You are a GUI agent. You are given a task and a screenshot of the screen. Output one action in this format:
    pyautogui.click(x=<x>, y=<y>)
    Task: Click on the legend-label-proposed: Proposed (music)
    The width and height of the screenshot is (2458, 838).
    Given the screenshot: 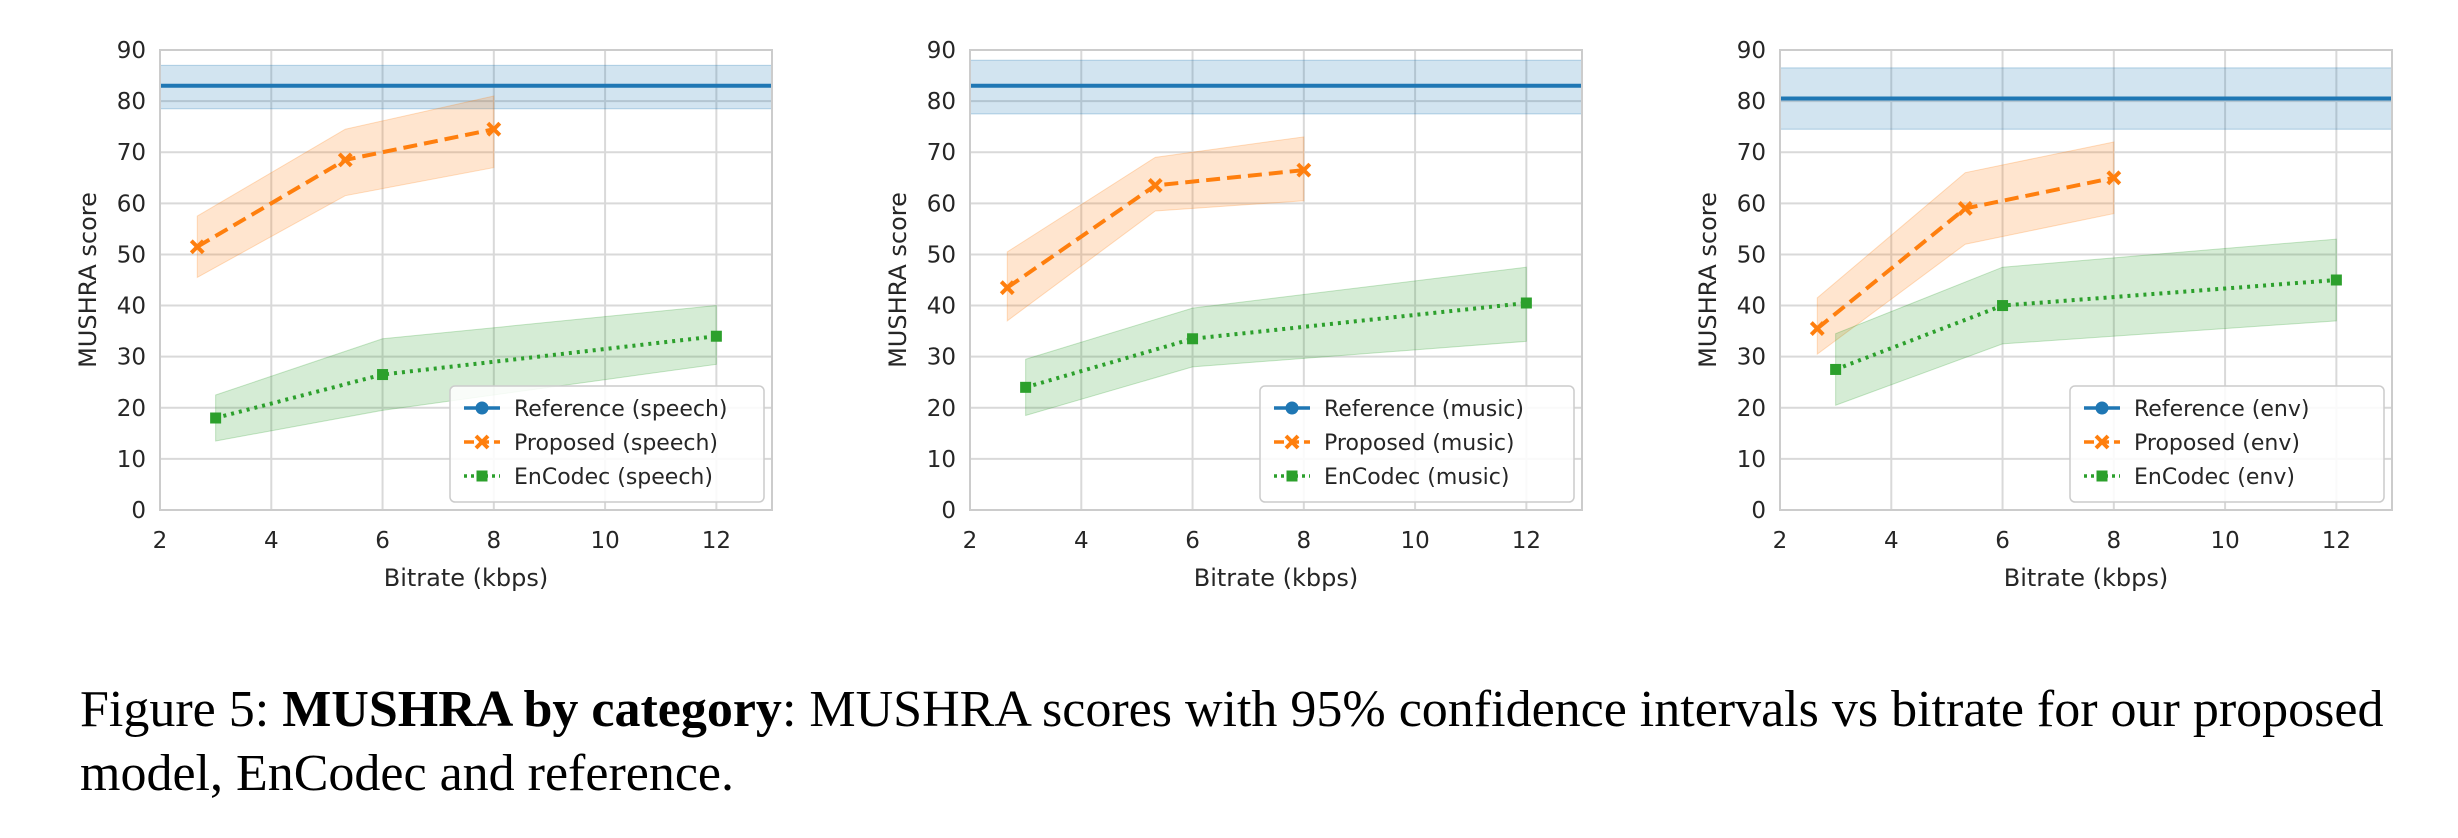 What is the action you would take?
    pyautogui.click(x=1419, y=443)
    